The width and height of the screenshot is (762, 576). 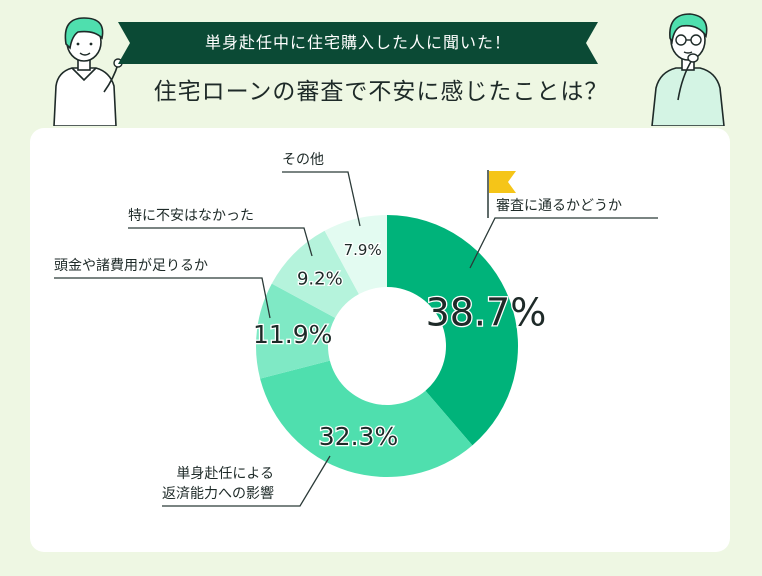 What do you see at coordinates (320, 278) in the screenshot?
I see `percent-label-4: 9.2%` at bounding box center [320, 278].